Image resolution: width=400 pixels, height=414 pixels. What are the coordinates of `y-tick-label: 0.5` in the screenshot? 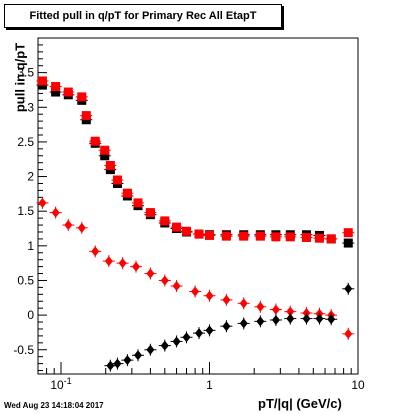 It's located at (25, 280).